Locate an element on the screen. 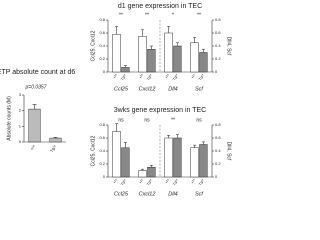 This screenshot has width=320, height=240. chart-title: ETP absolute count at d6 is located at coordinates (37, 72).